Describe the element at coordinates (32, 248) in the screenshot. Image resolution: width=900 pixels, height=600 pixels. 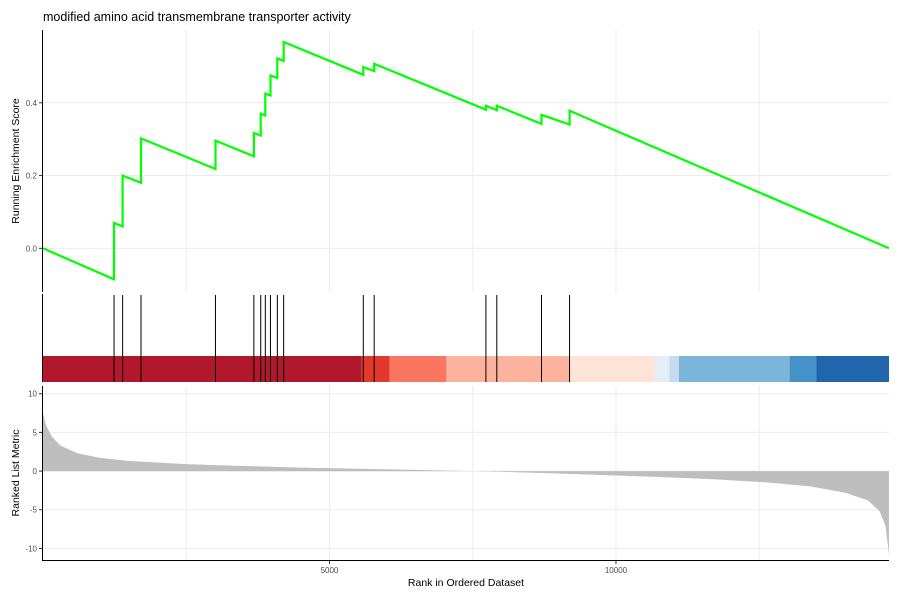
I see `enrichment-y-tick-label: 0.0` at that location.